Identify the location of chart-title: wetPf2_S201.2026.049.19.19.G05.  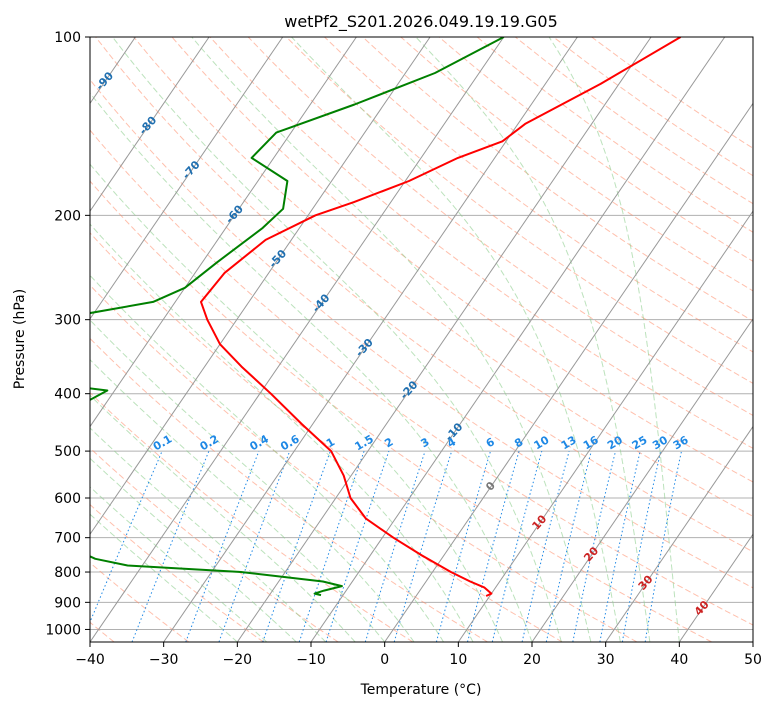
(421, 22).